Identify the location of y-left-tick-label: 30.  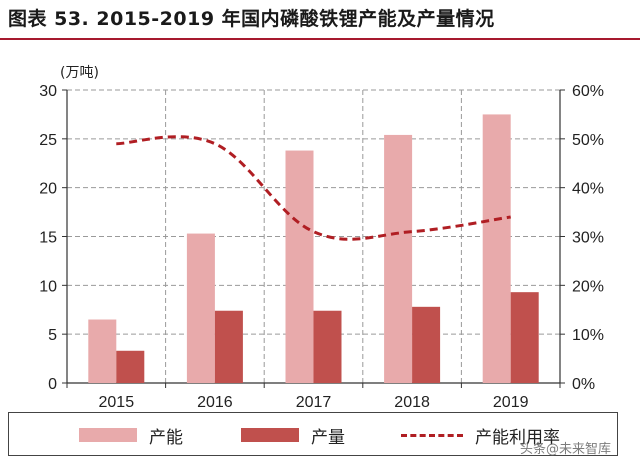
(48, 91).